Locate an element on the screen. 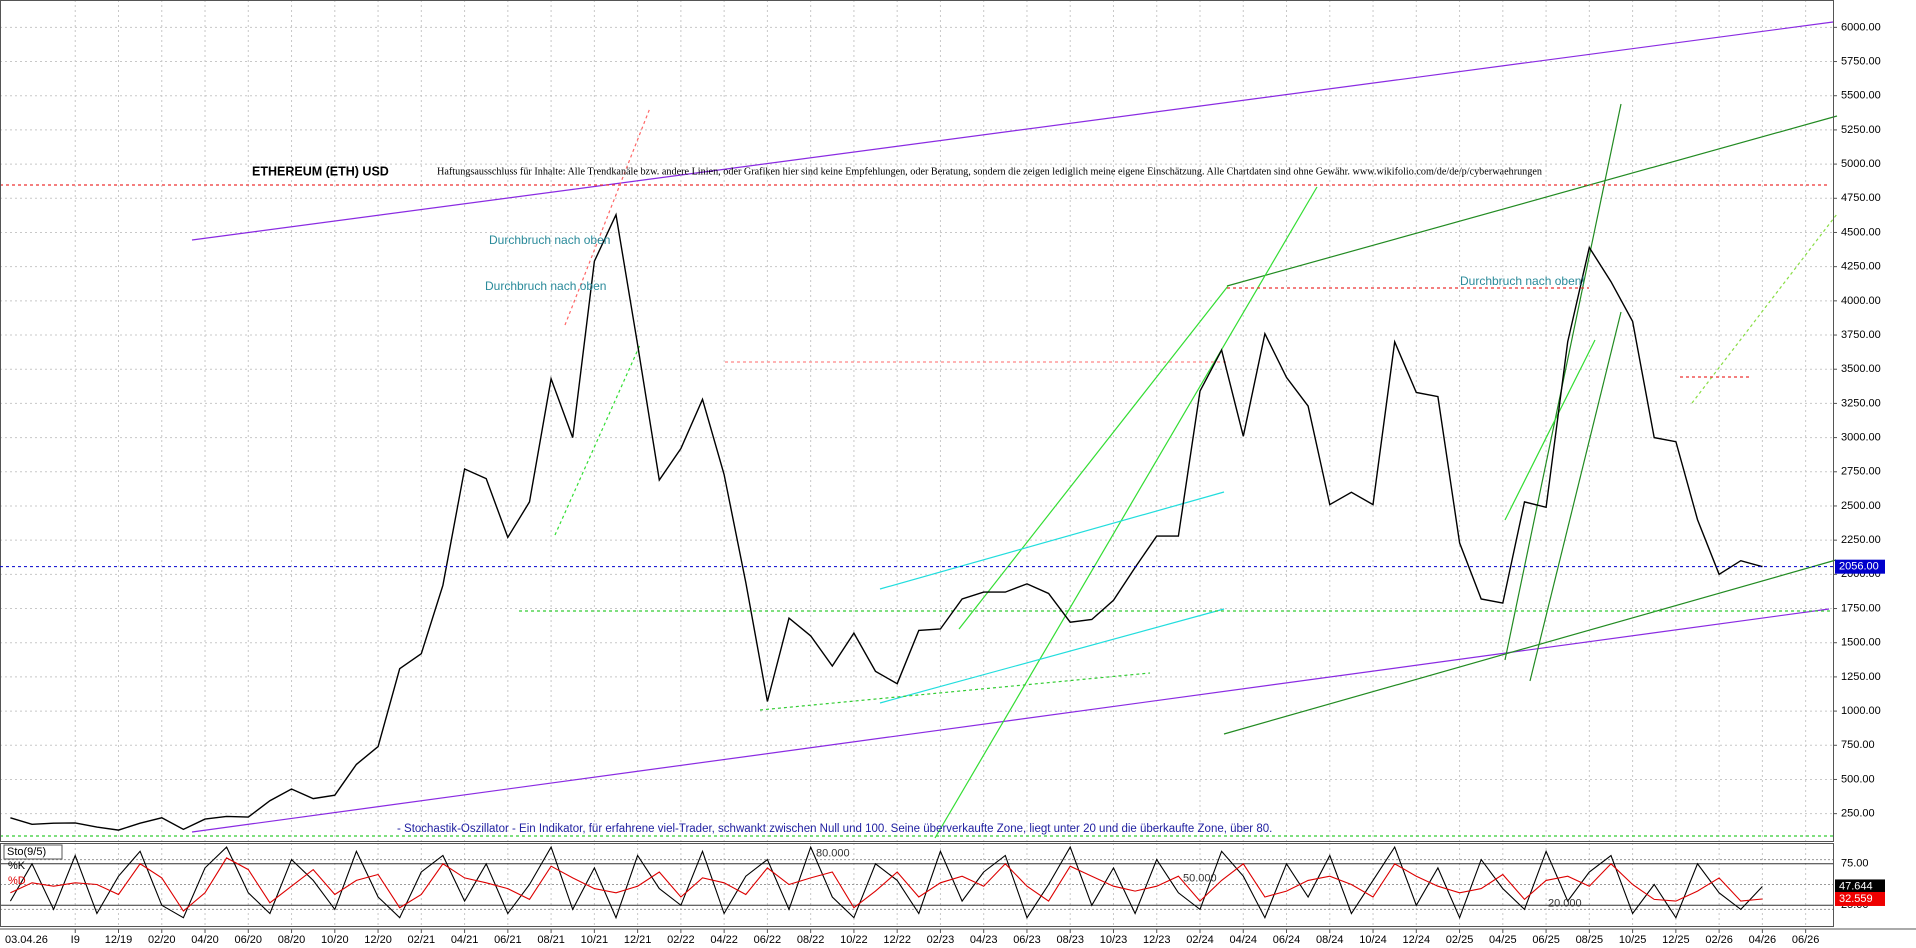  last-value-label: 47.644 is located at coordinates (1856, 886).